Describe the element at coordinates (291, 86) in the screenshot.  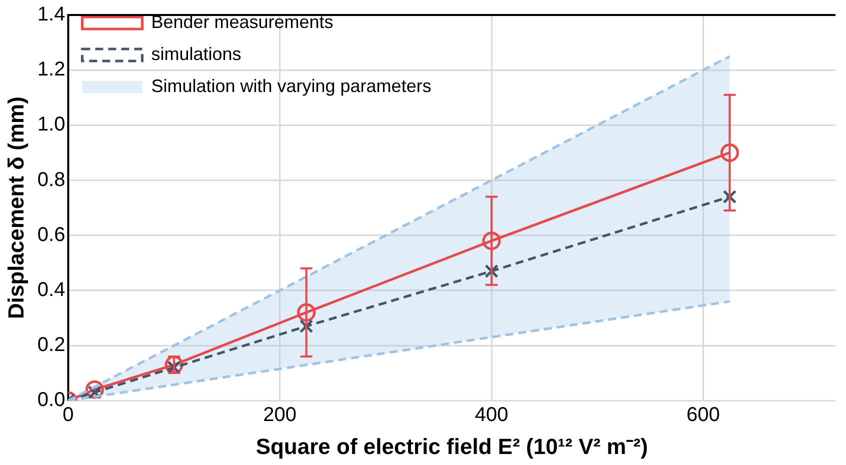
I see `legend-label: Simulation with varying parameters` at that location.